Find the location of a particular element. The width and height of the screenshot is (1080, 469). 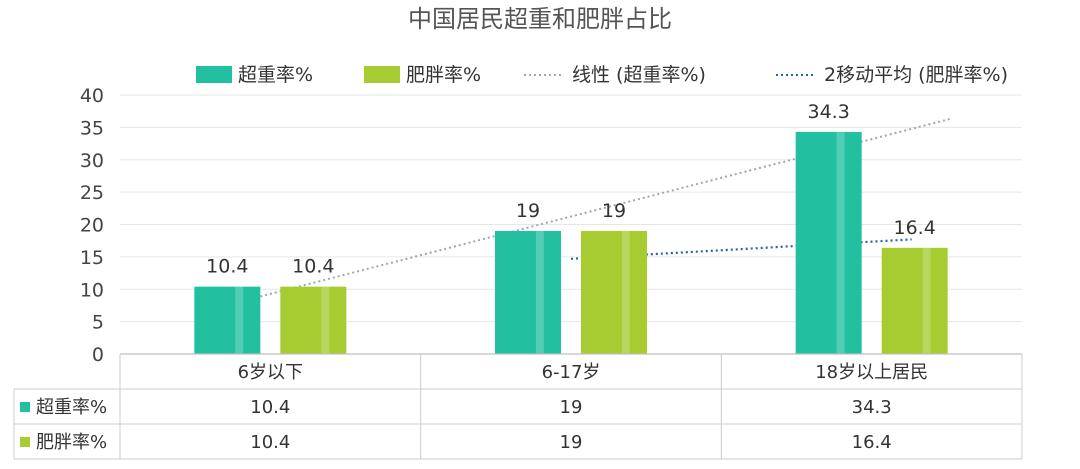

y-tick-label: 20 is located at coordinates (92, 226).